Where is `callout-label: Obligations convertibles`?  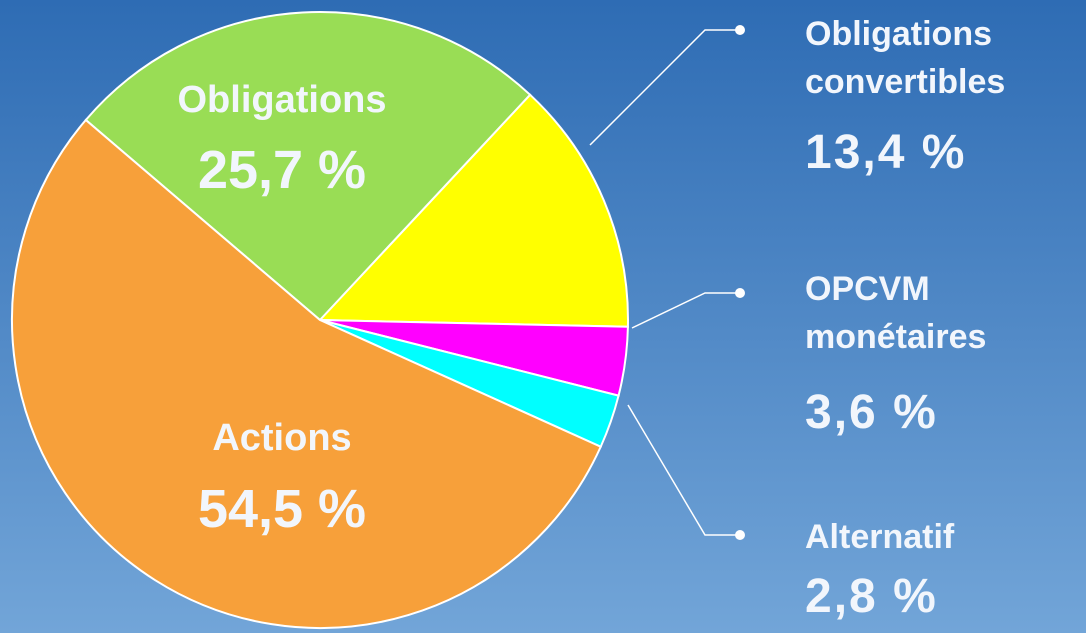 callout-label: Obligations convertibles is located at coordinates (905, 58).